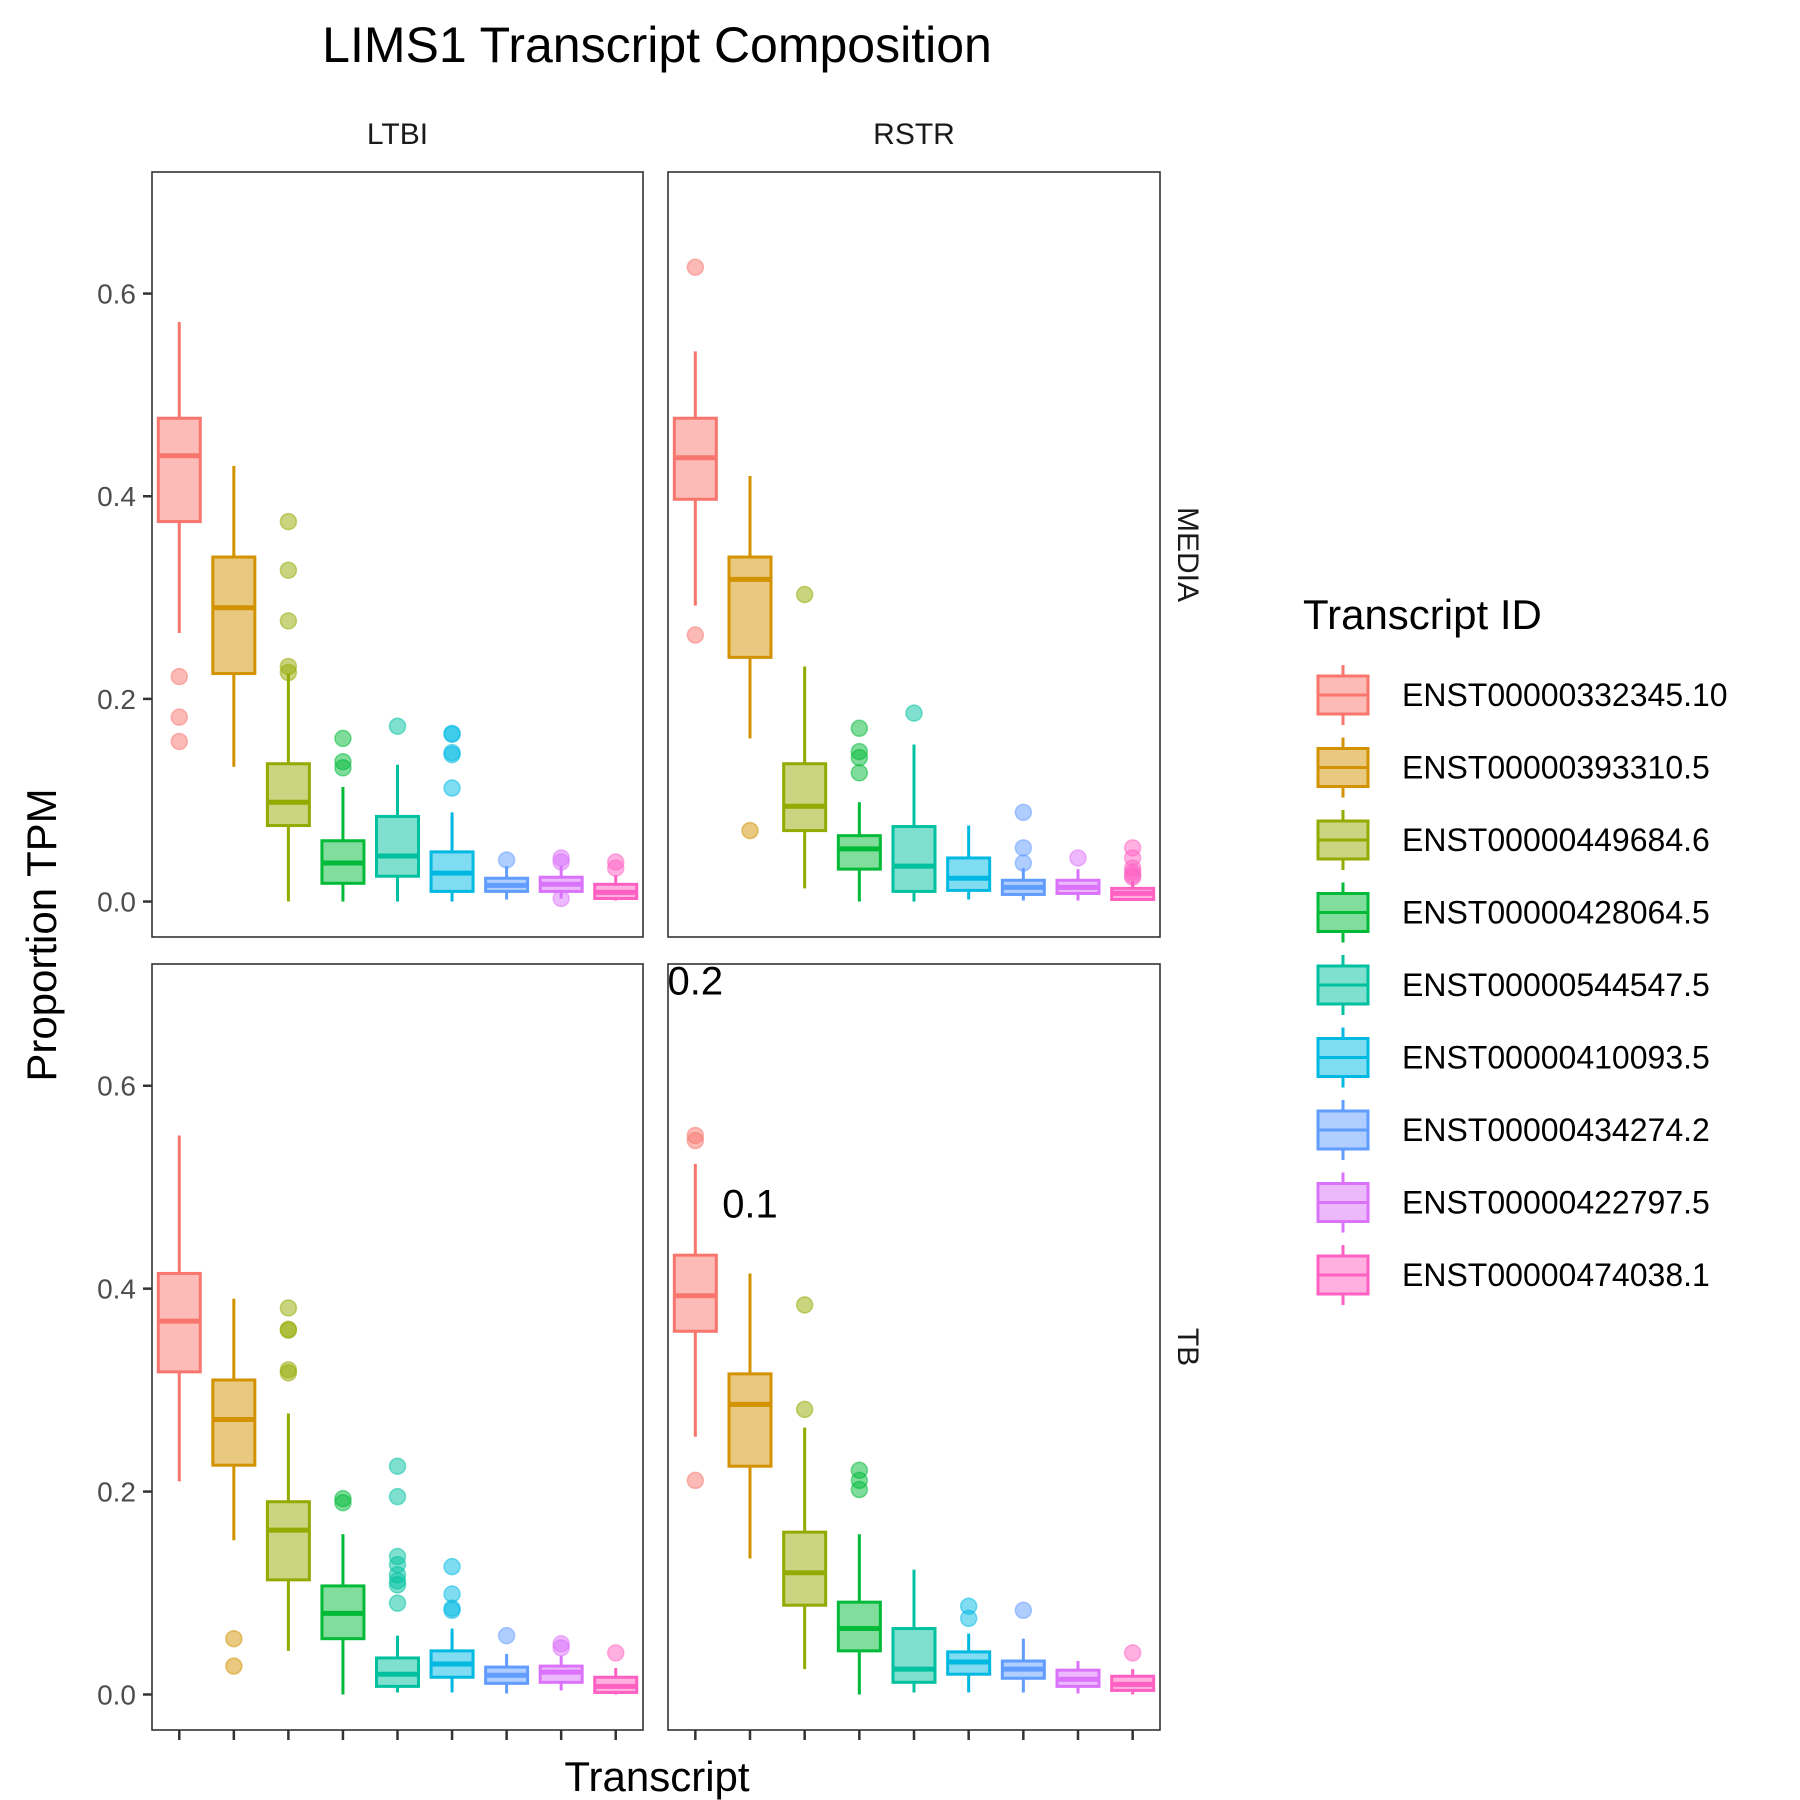  I want to click on y-tick-label: 0.6, so click(116, 294).